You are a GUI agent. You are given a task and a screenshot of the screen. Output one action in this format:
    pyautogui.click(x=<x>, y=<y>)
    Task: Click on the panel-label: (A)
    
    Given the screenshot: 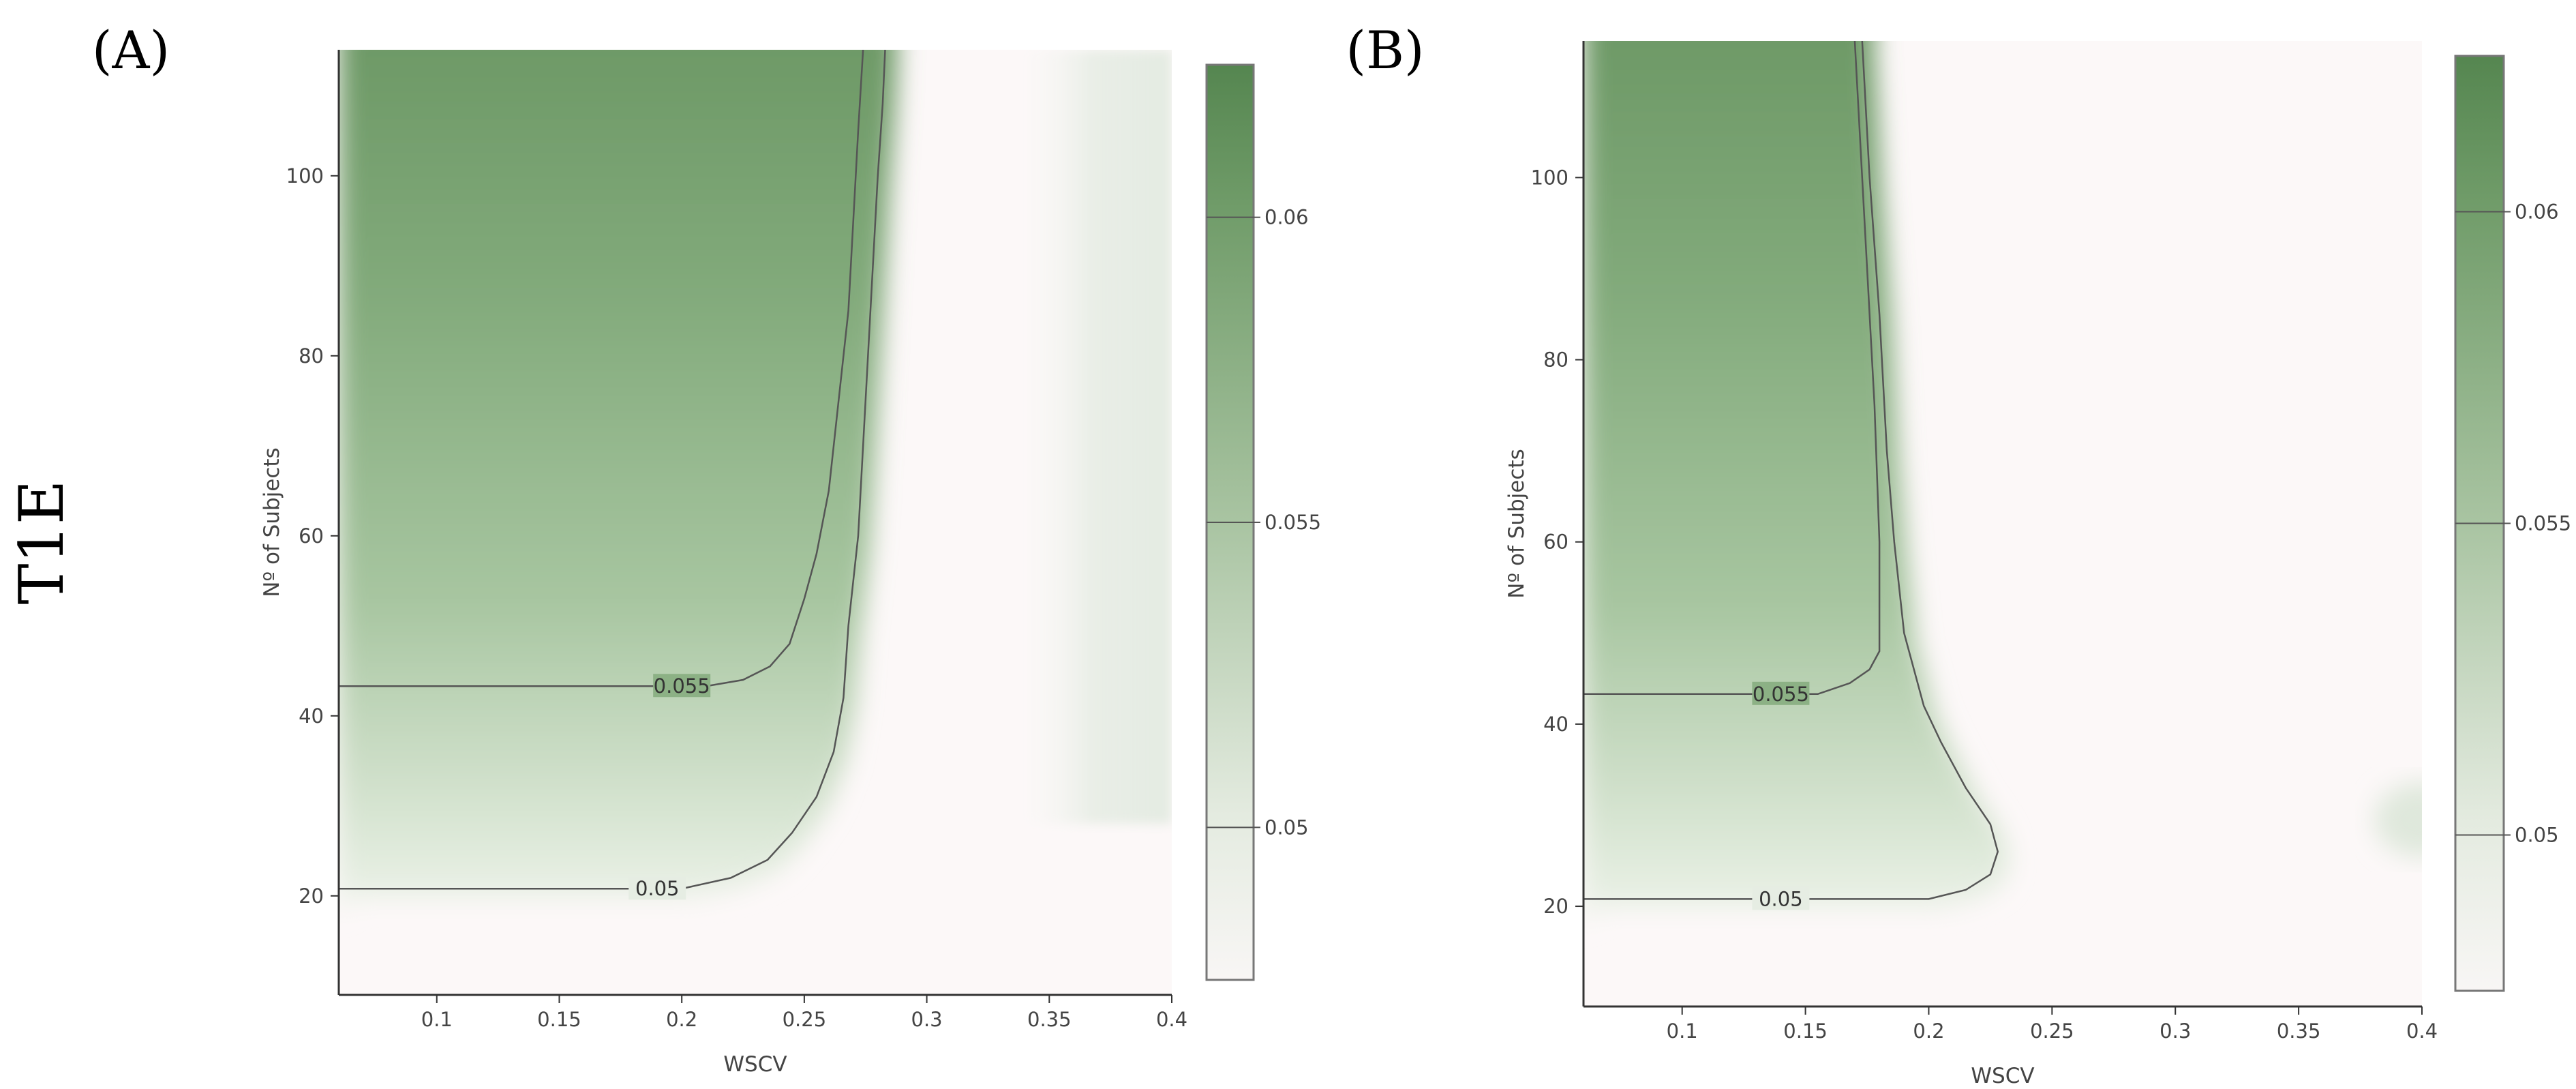 What is the action you would take?
    pyautogui.click(x=131, y=50)
    